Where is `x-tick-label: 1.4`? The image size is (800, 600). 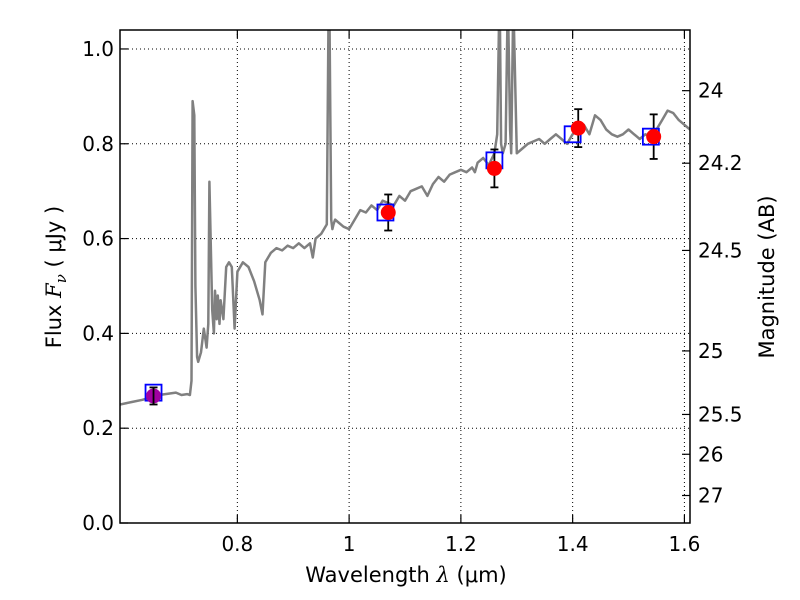
x-tick-label: 1.4 is located at coordinates (573, 544).